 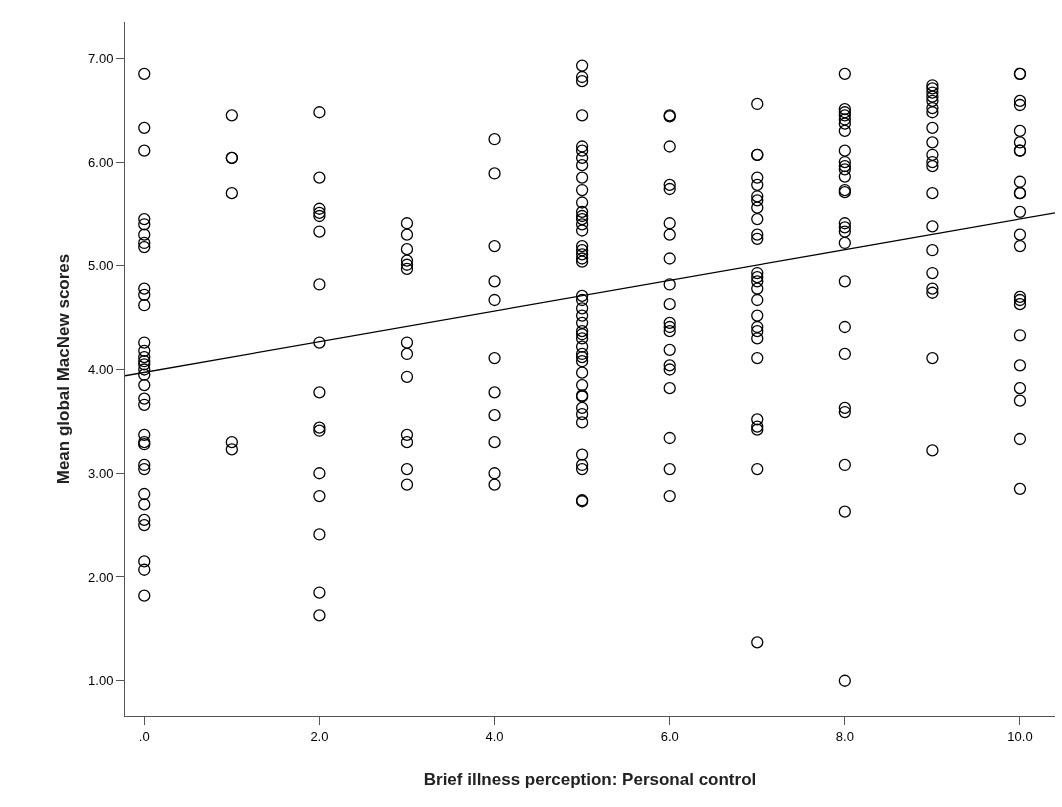 What do you see at coordinates (590, 779) in the screenshot?
I see `x-axis-title: Brief illness perception: Personal control` at bounding box center [590, 779].